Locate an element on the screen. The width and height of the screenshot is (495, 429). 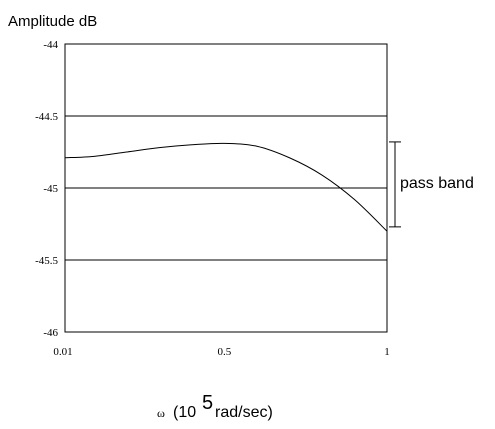
series-line is located at coordinates (226, 187).